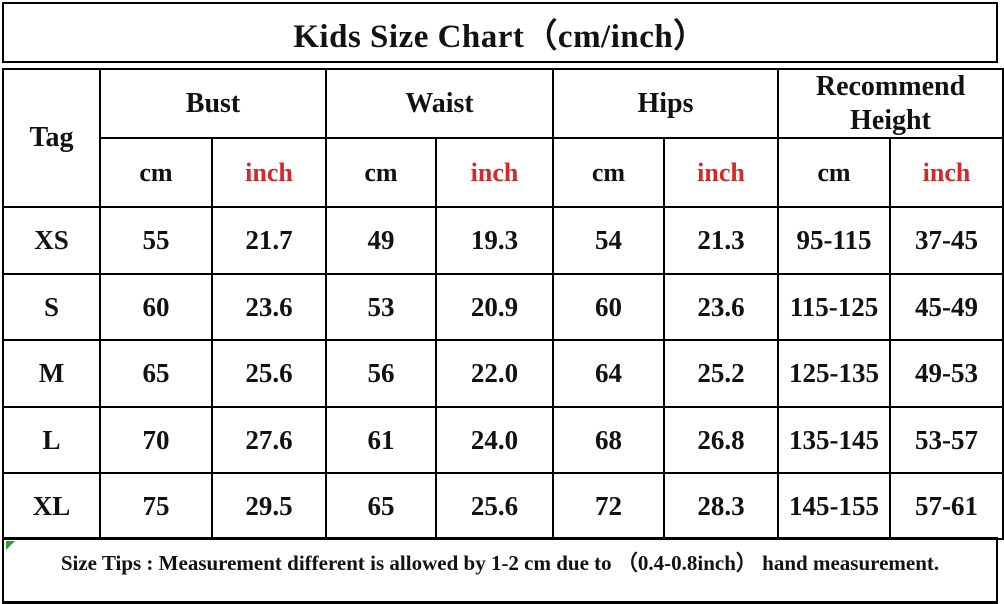 This screenshot has width=1004, height=604. I want to click on value-cell: 49-53, so click(946, 374).